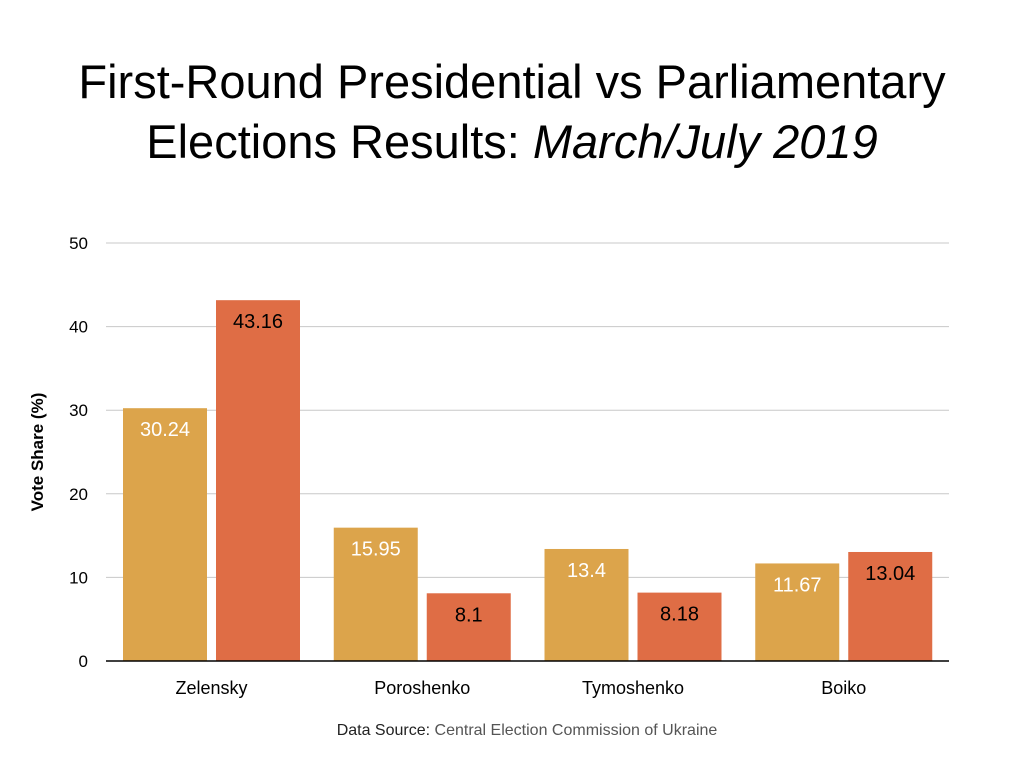 The width and height of the screenshot is (1024, 768). I want to click on data-label-poroshenko-series-1: 15.95, so click(376, 550).